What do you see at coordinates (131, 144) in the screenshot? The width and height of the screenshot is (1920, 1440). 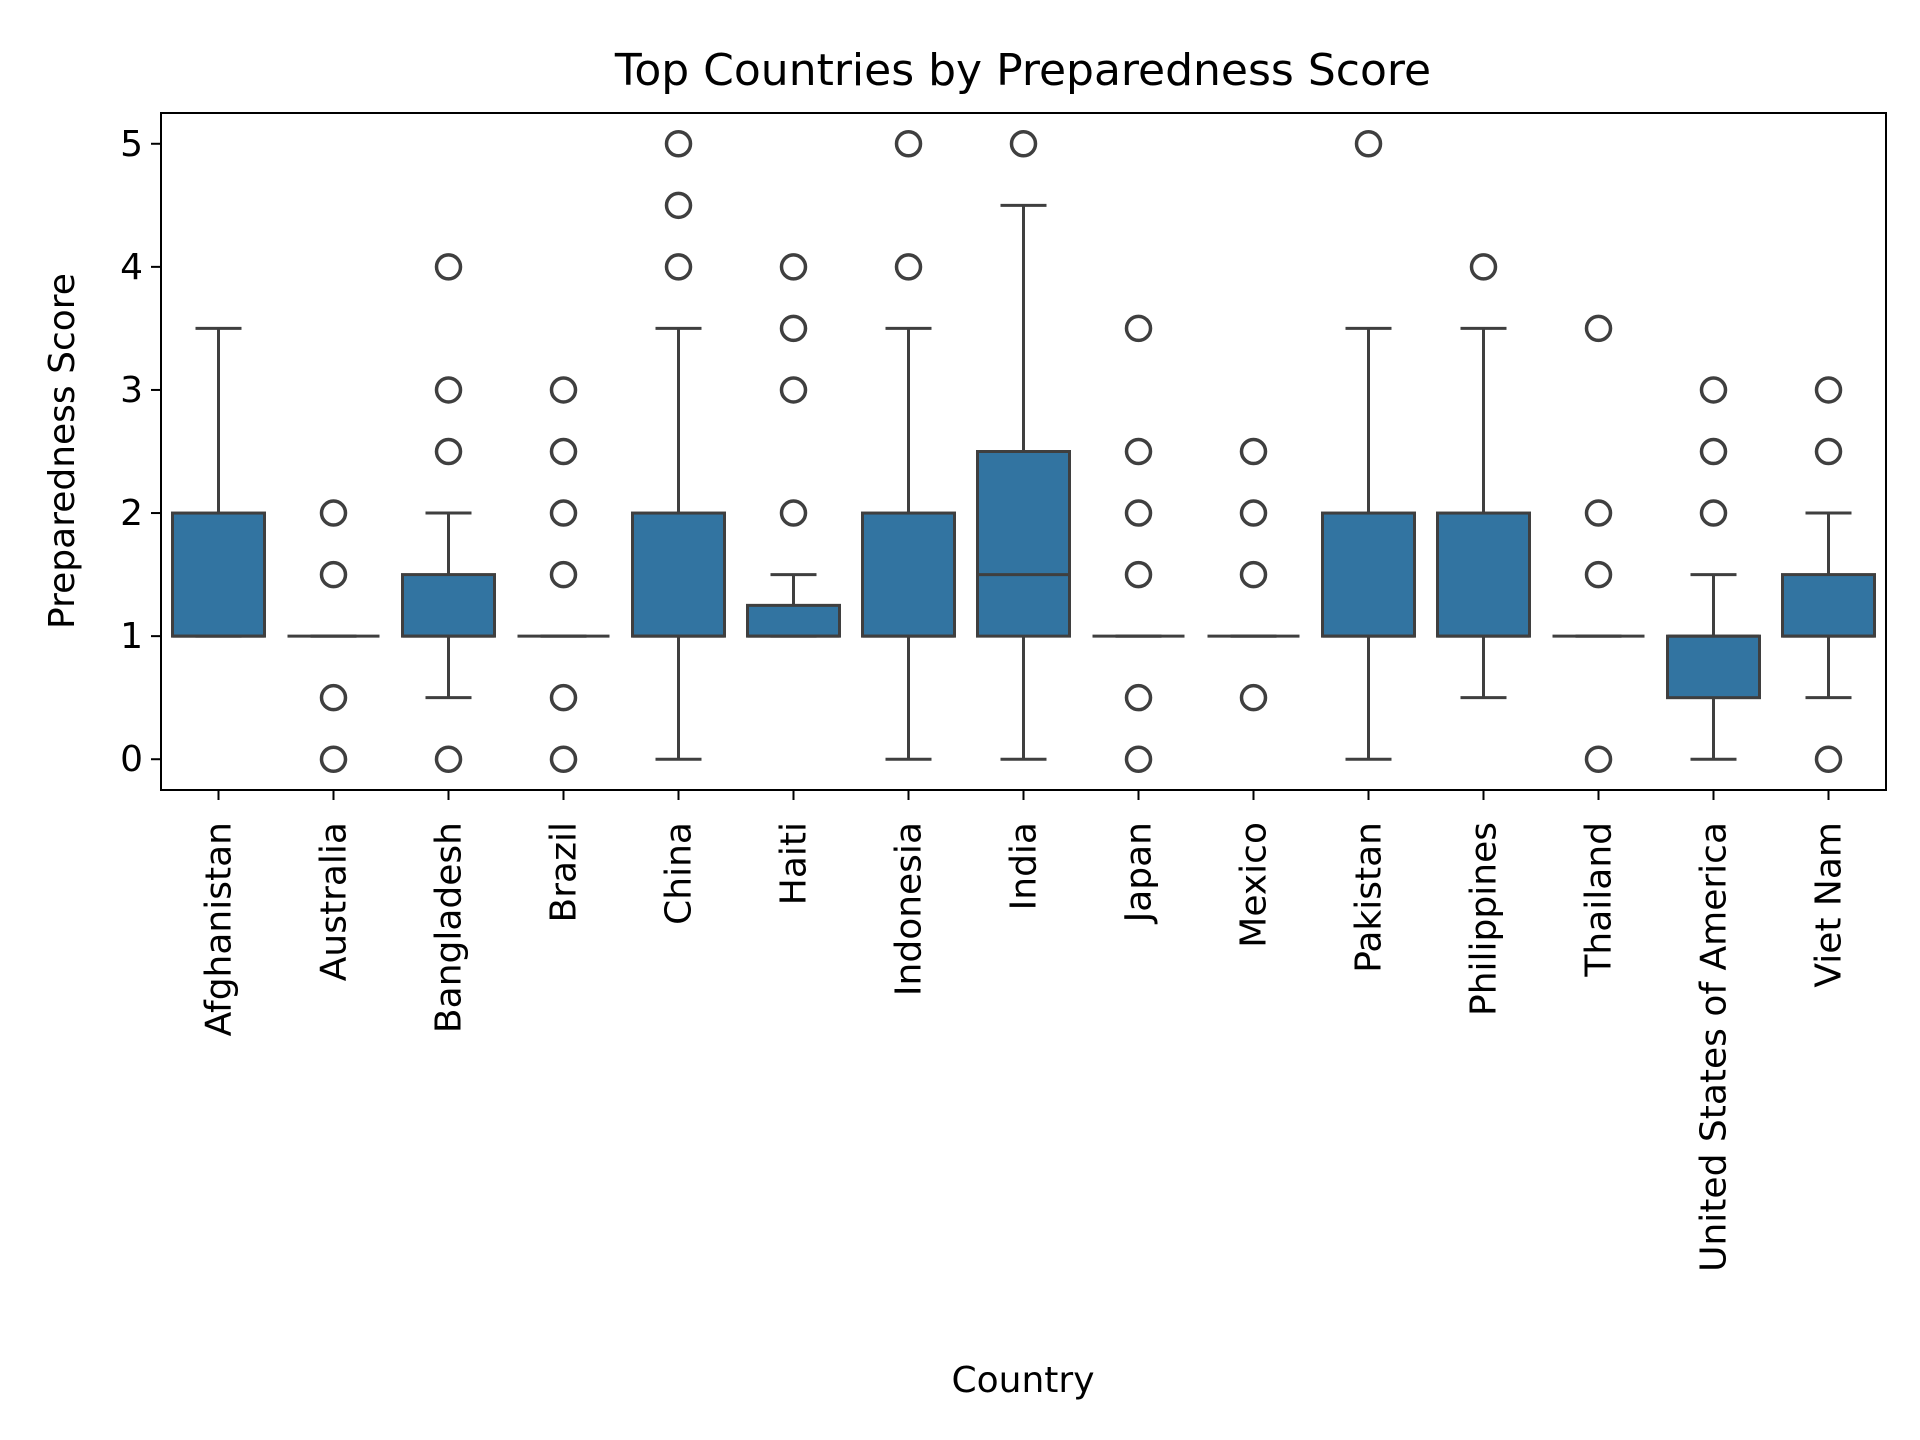 I see `y-tick-label: 5` at bounding box center [131, 144].